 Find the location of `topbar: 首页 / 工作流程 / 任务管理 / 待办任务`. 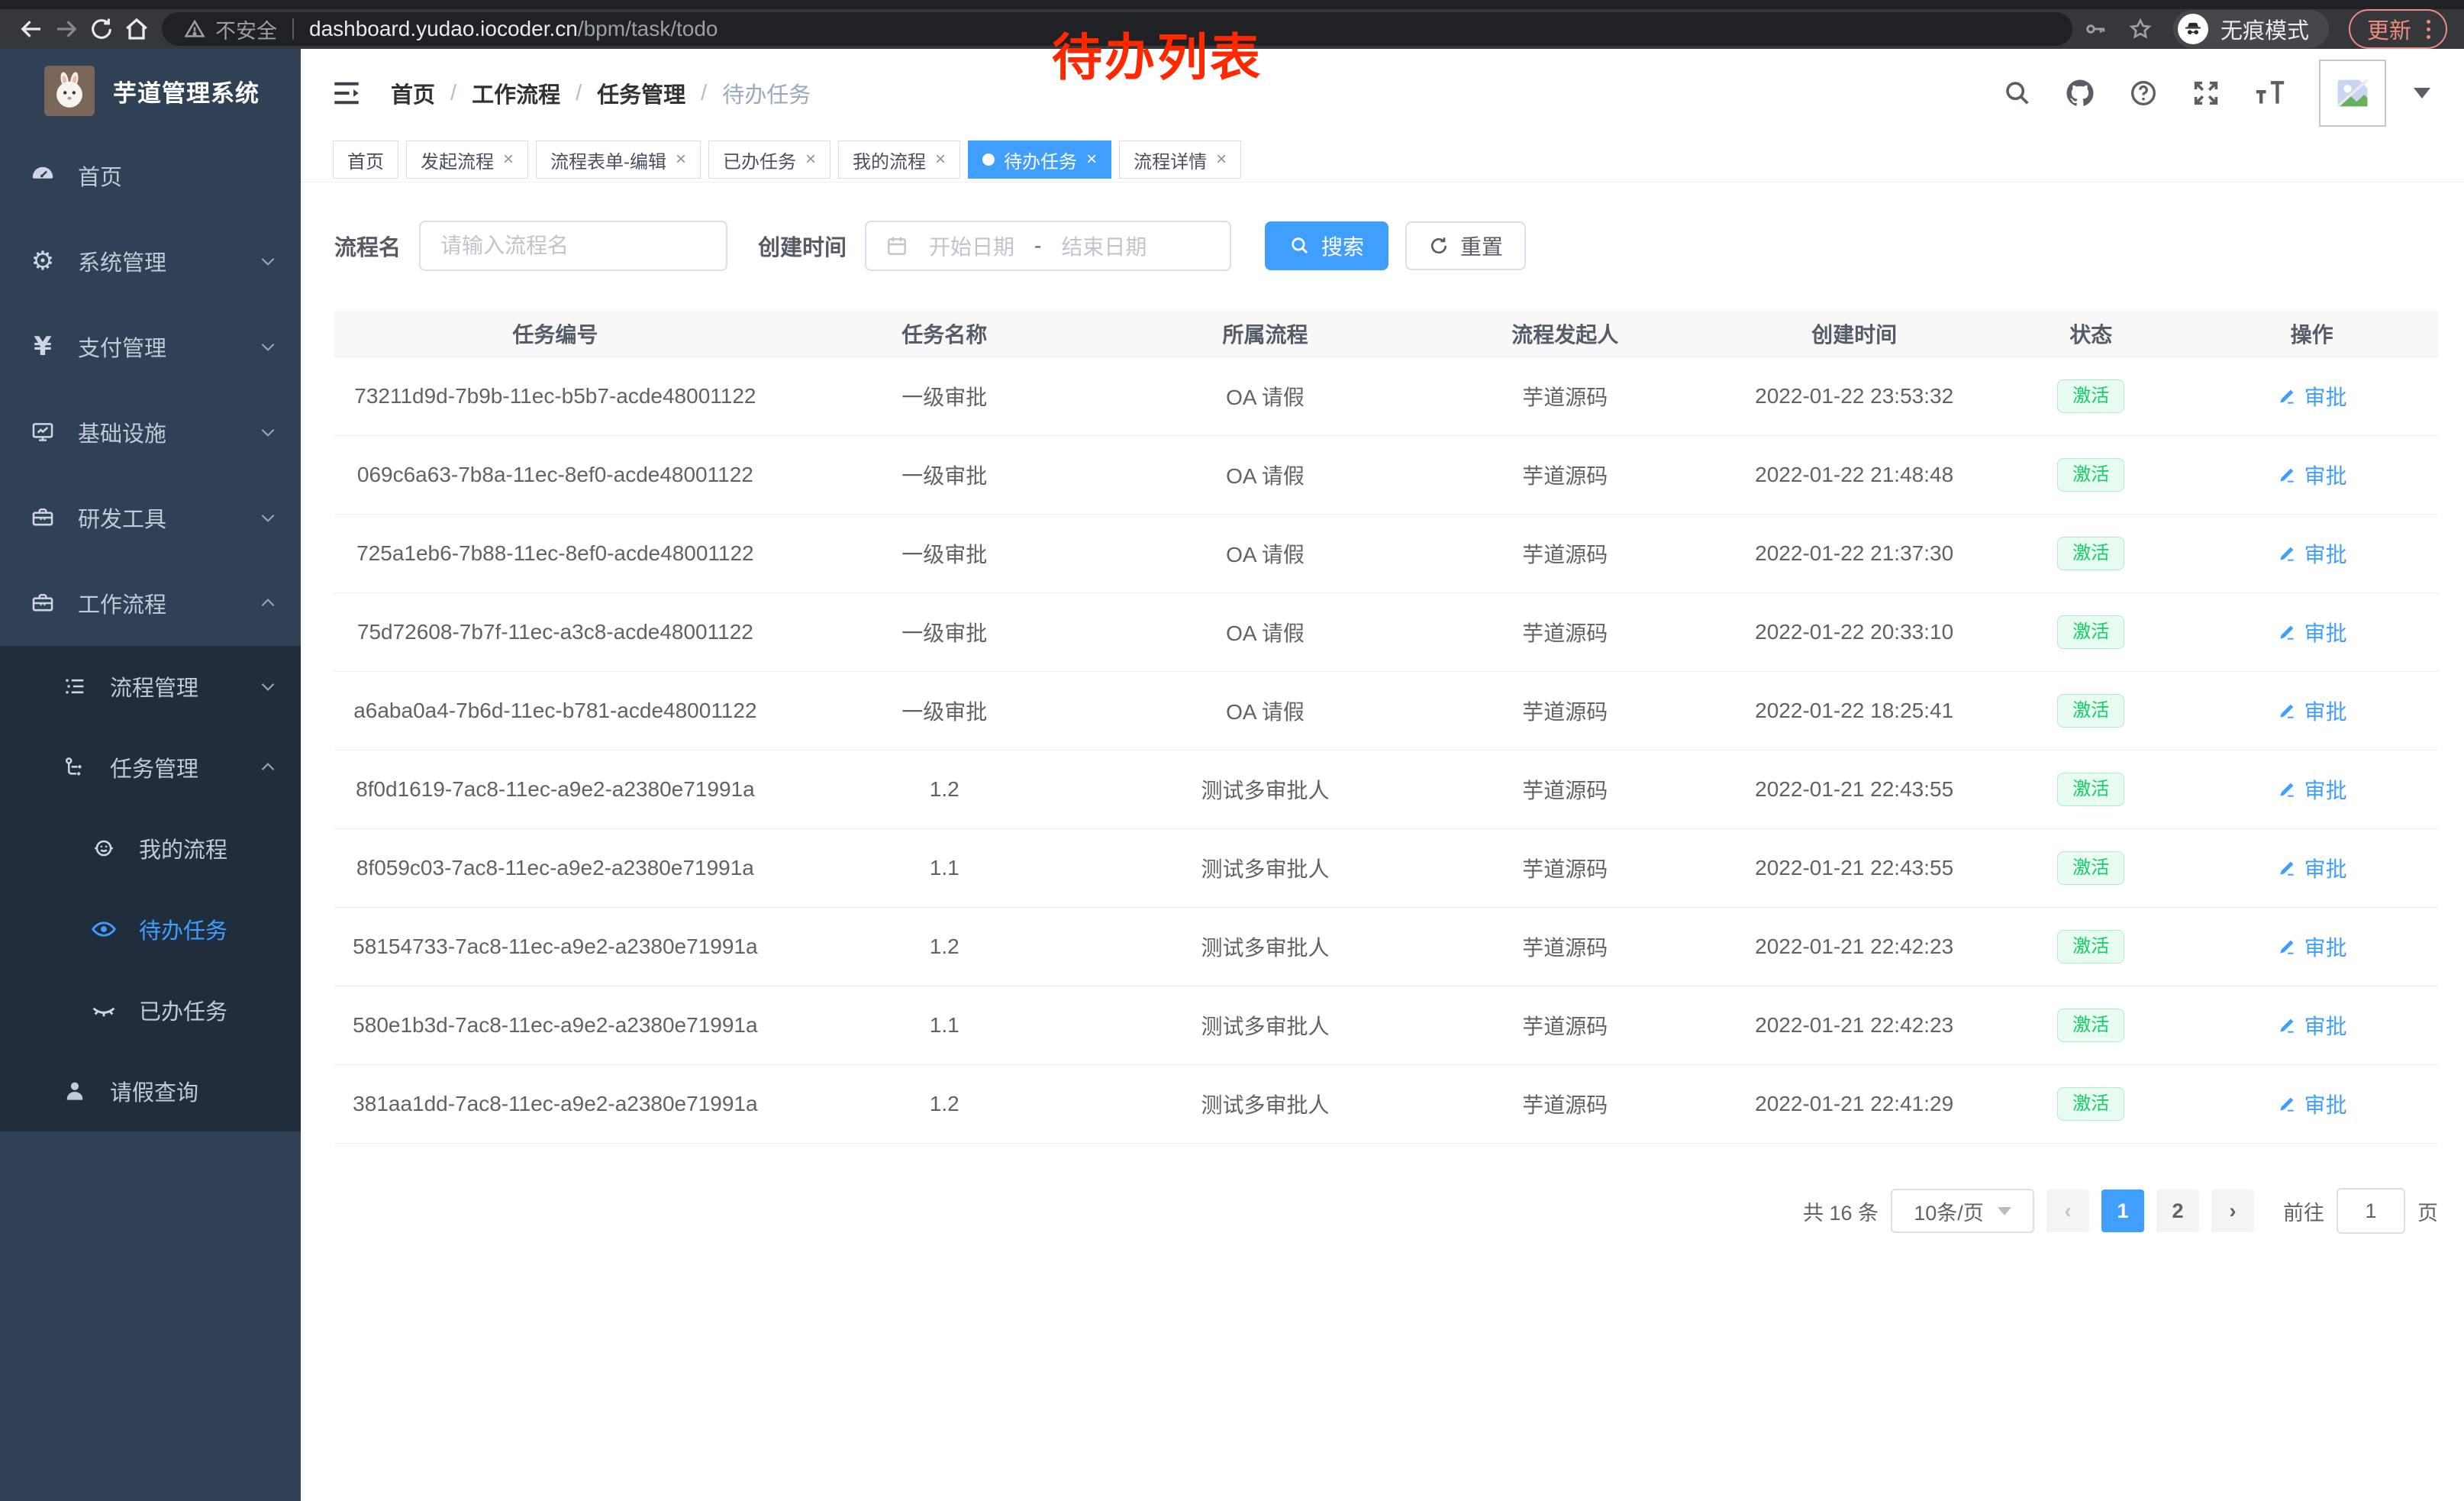

topbar: 首页 / 工作流程 / 任务管理 / 待办任务 is located at coordinates (1382, 93).